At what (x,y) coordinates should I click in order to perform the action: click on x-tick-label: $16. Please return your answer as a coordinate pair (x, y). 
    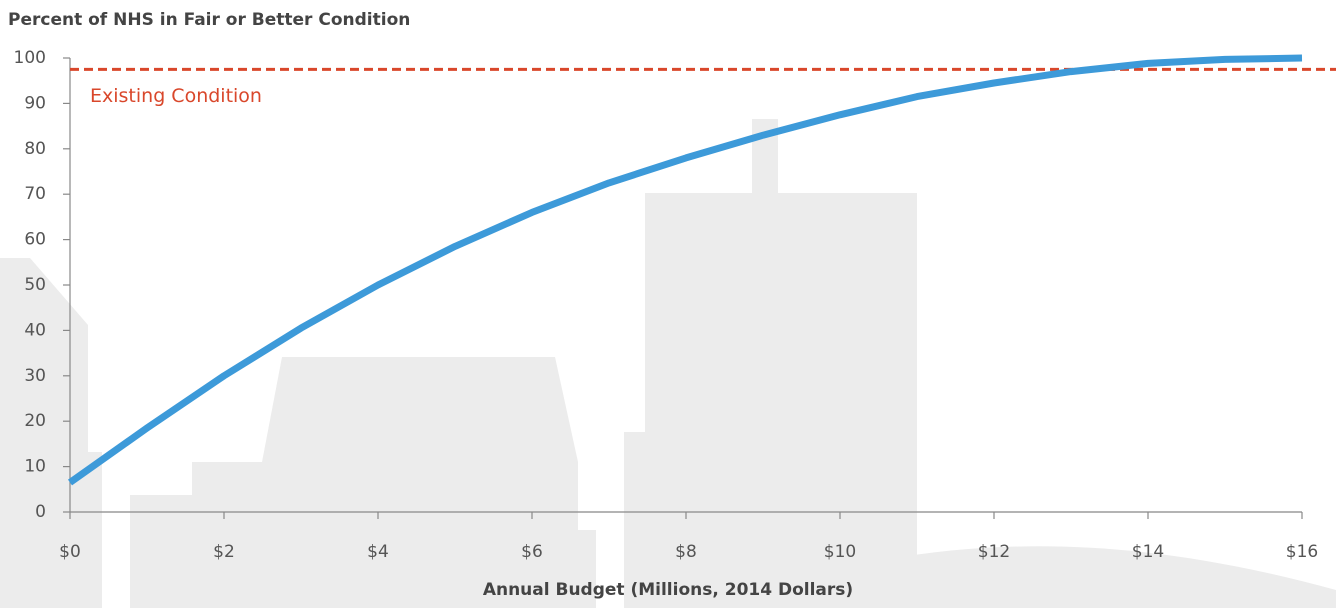
    Looking at the image, I should click on (1302, 552).